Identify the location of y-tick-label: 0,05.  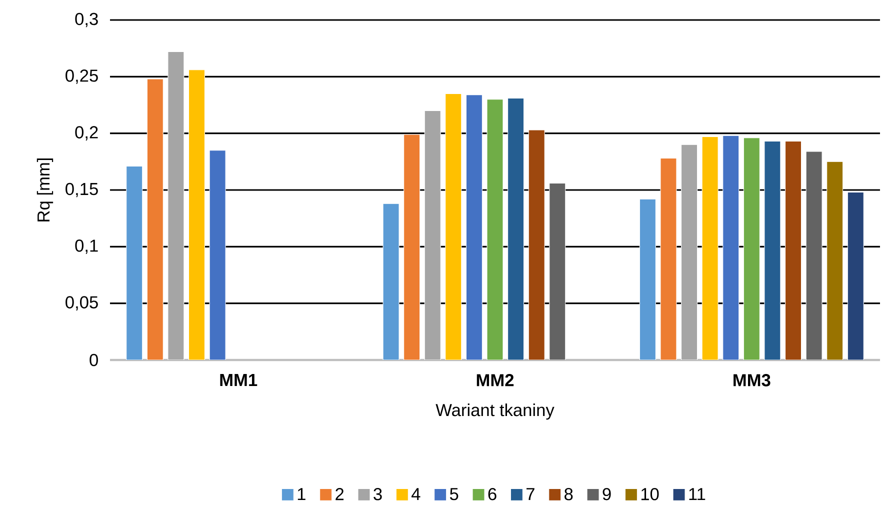
(82, 303).